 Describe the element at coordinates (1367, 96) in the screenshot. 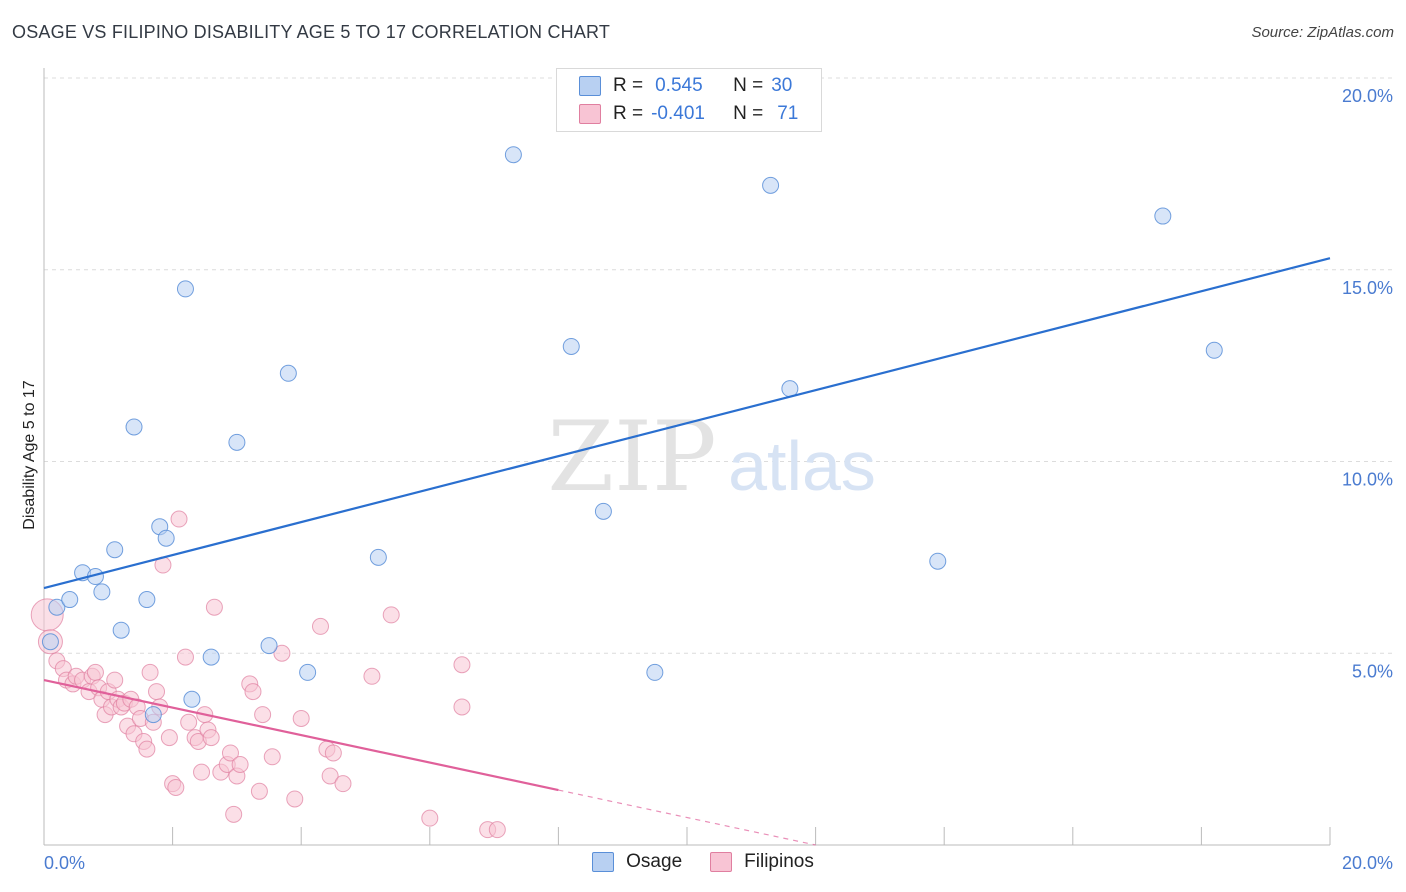

I see `y-tick-label: 20.0%` at that location.